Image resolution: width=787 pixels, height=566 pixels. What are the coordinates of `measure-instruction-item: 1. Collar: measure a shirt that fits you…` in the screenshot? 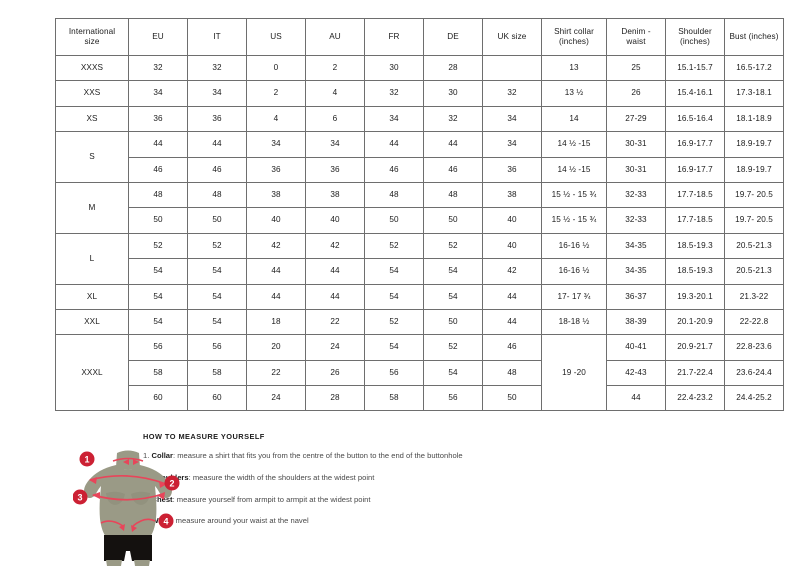 It's located at (443, 456).